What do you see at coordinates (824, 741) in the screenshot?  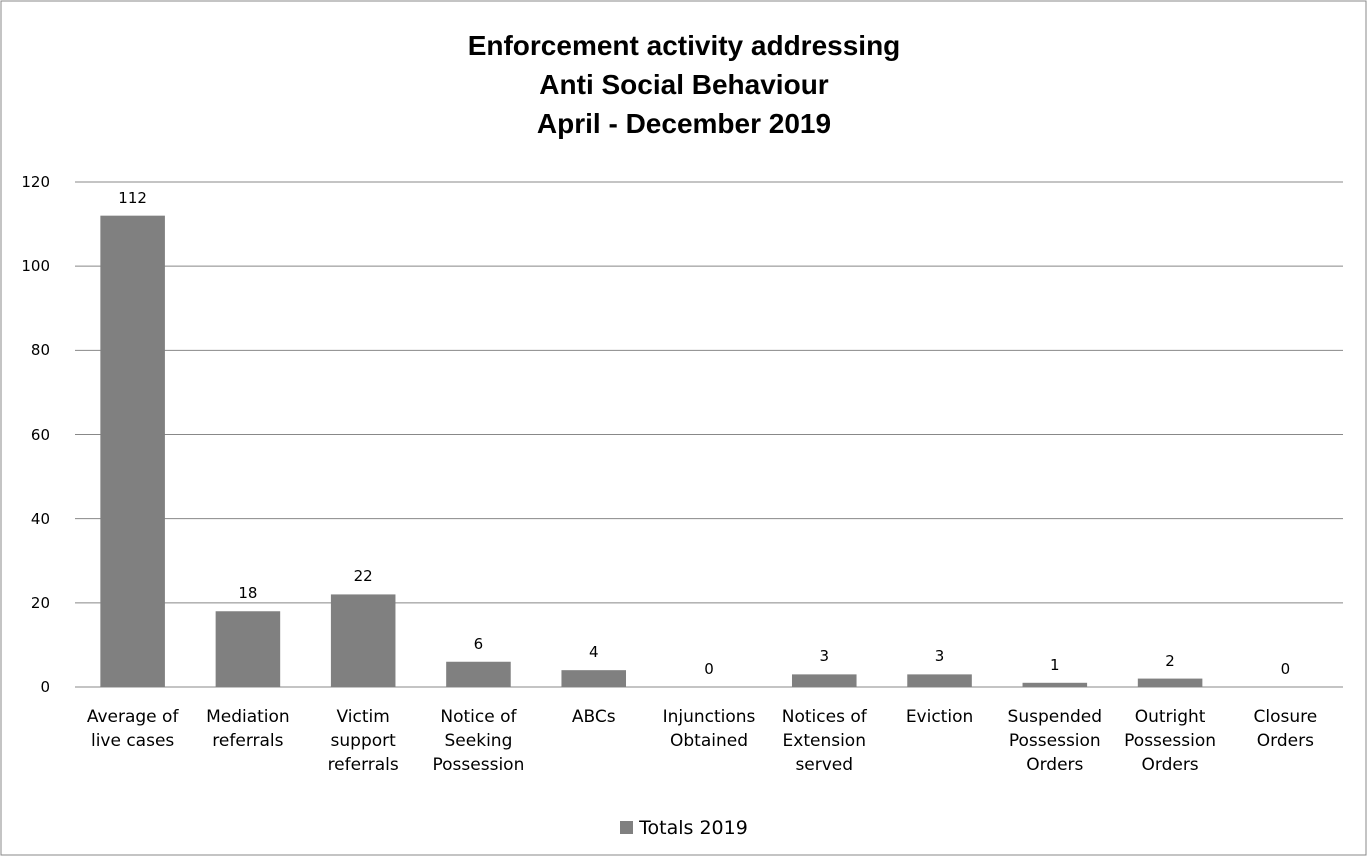 I see `x-tick-label: Notices of Extension served` at bounding box center [824, 741].